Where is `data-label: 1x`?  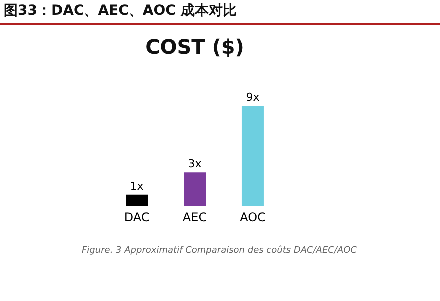 data-label: 1x is located at coordinates (137, 186).